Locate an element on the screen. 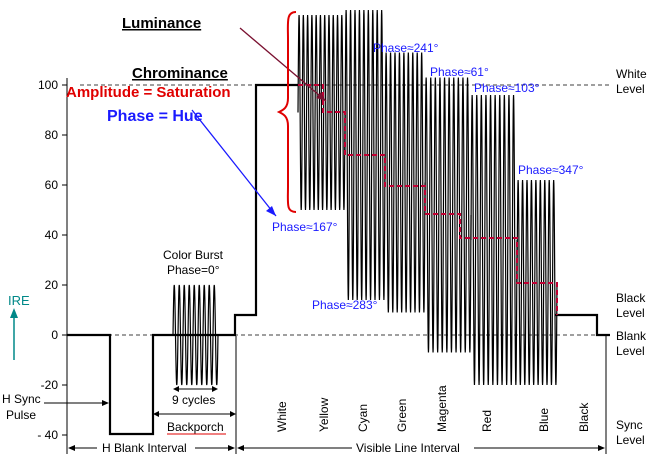  visible-line-interval-label: Visible Line Interval is located at coordinates (408, 448).